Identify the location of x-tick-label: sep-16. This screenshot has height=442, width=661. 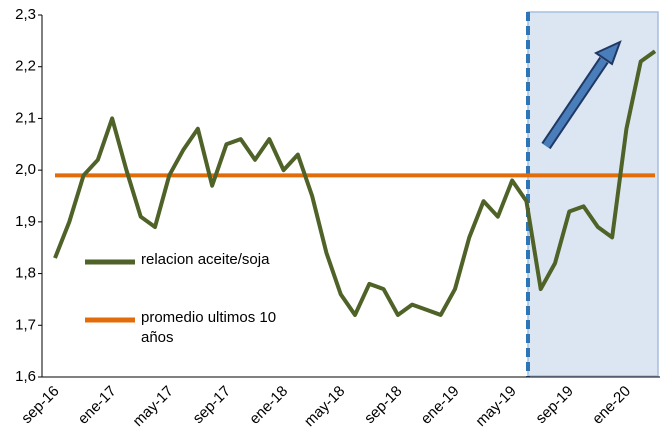
(40, 405).